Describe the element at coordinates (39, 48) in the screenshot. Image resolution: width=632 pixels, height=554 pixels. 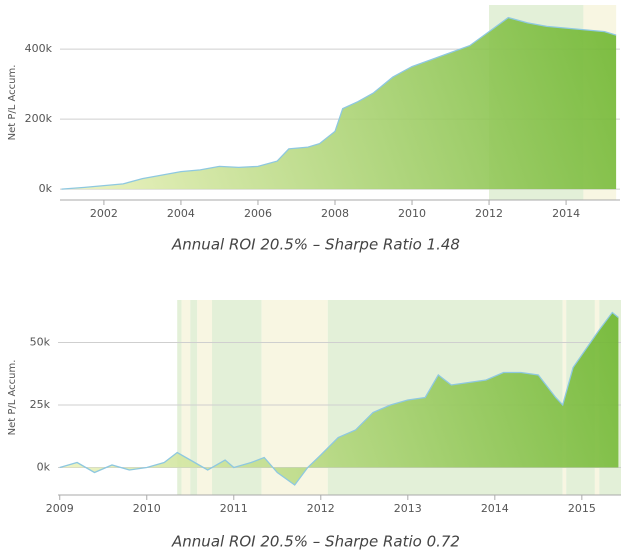
I see `y-tick-label: 400k` at that location.